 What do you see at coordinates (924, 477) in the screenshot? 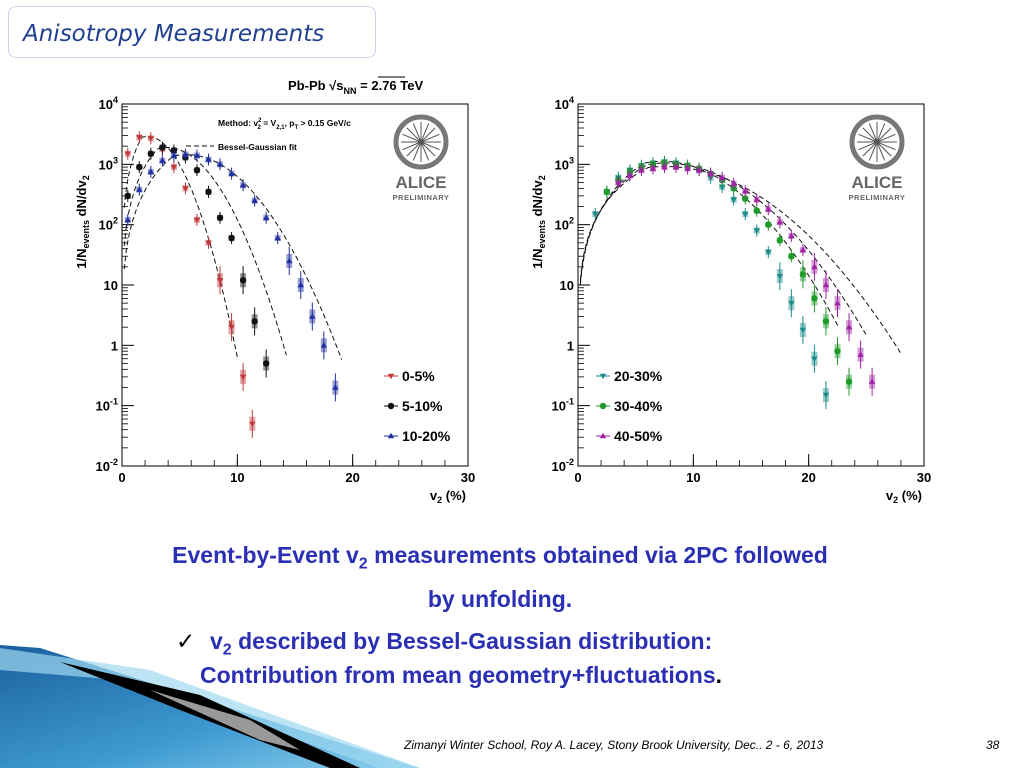
I see `x-tick-label: 30` at bounding box center [924, 477].